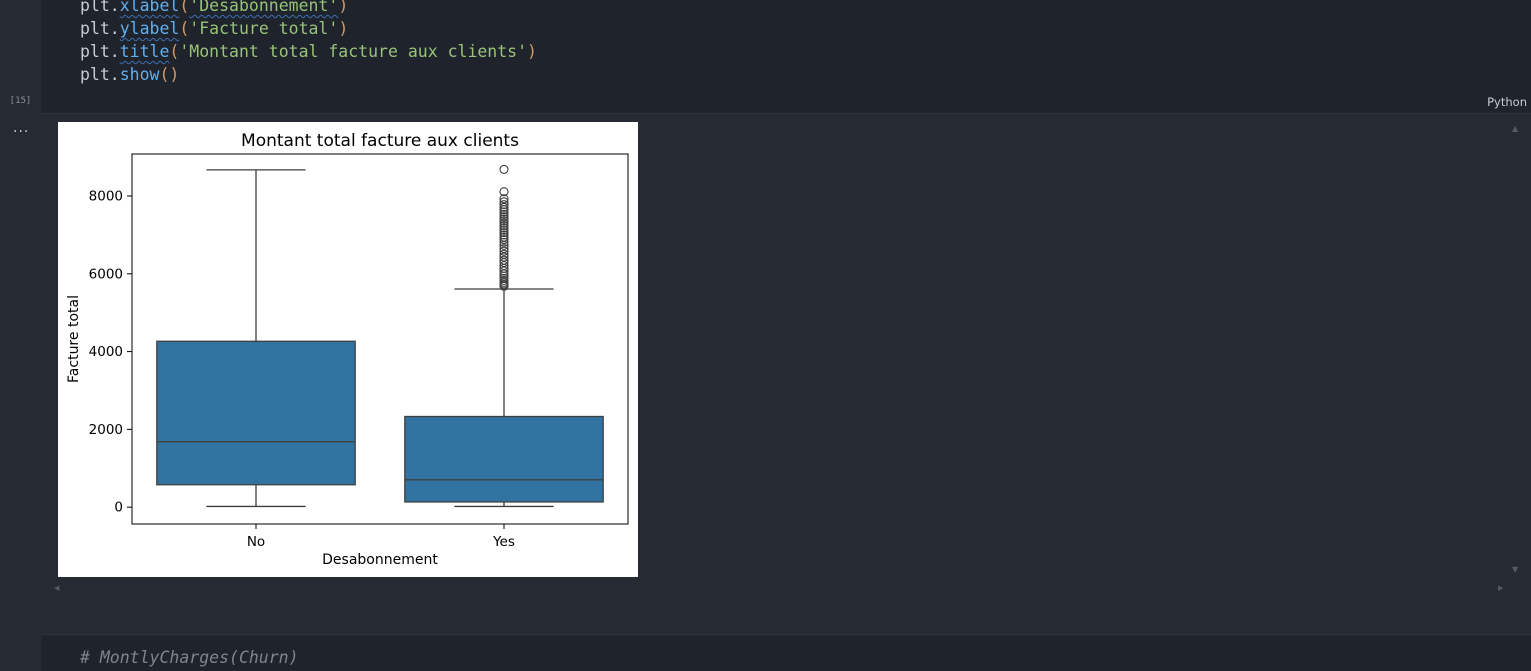 The width and height of the screenshot is (1531, 671). Describe the element at coordinates (74, 339) in the screenshot. I see `y-axis-label: Facture total` at that location.